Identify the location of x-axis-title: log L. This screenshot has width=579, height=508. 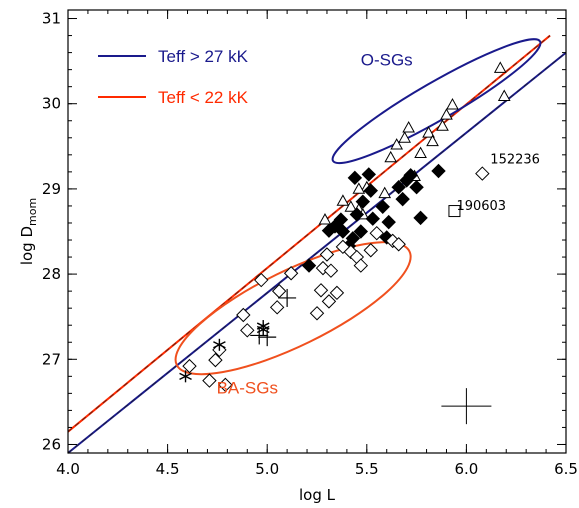
(317, 495).